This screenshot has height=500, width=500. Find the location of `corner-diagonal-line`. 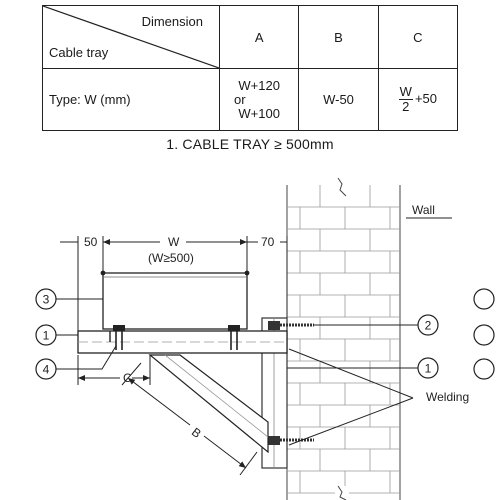

corner-diagonal-line is located at coordinates (131, 37).